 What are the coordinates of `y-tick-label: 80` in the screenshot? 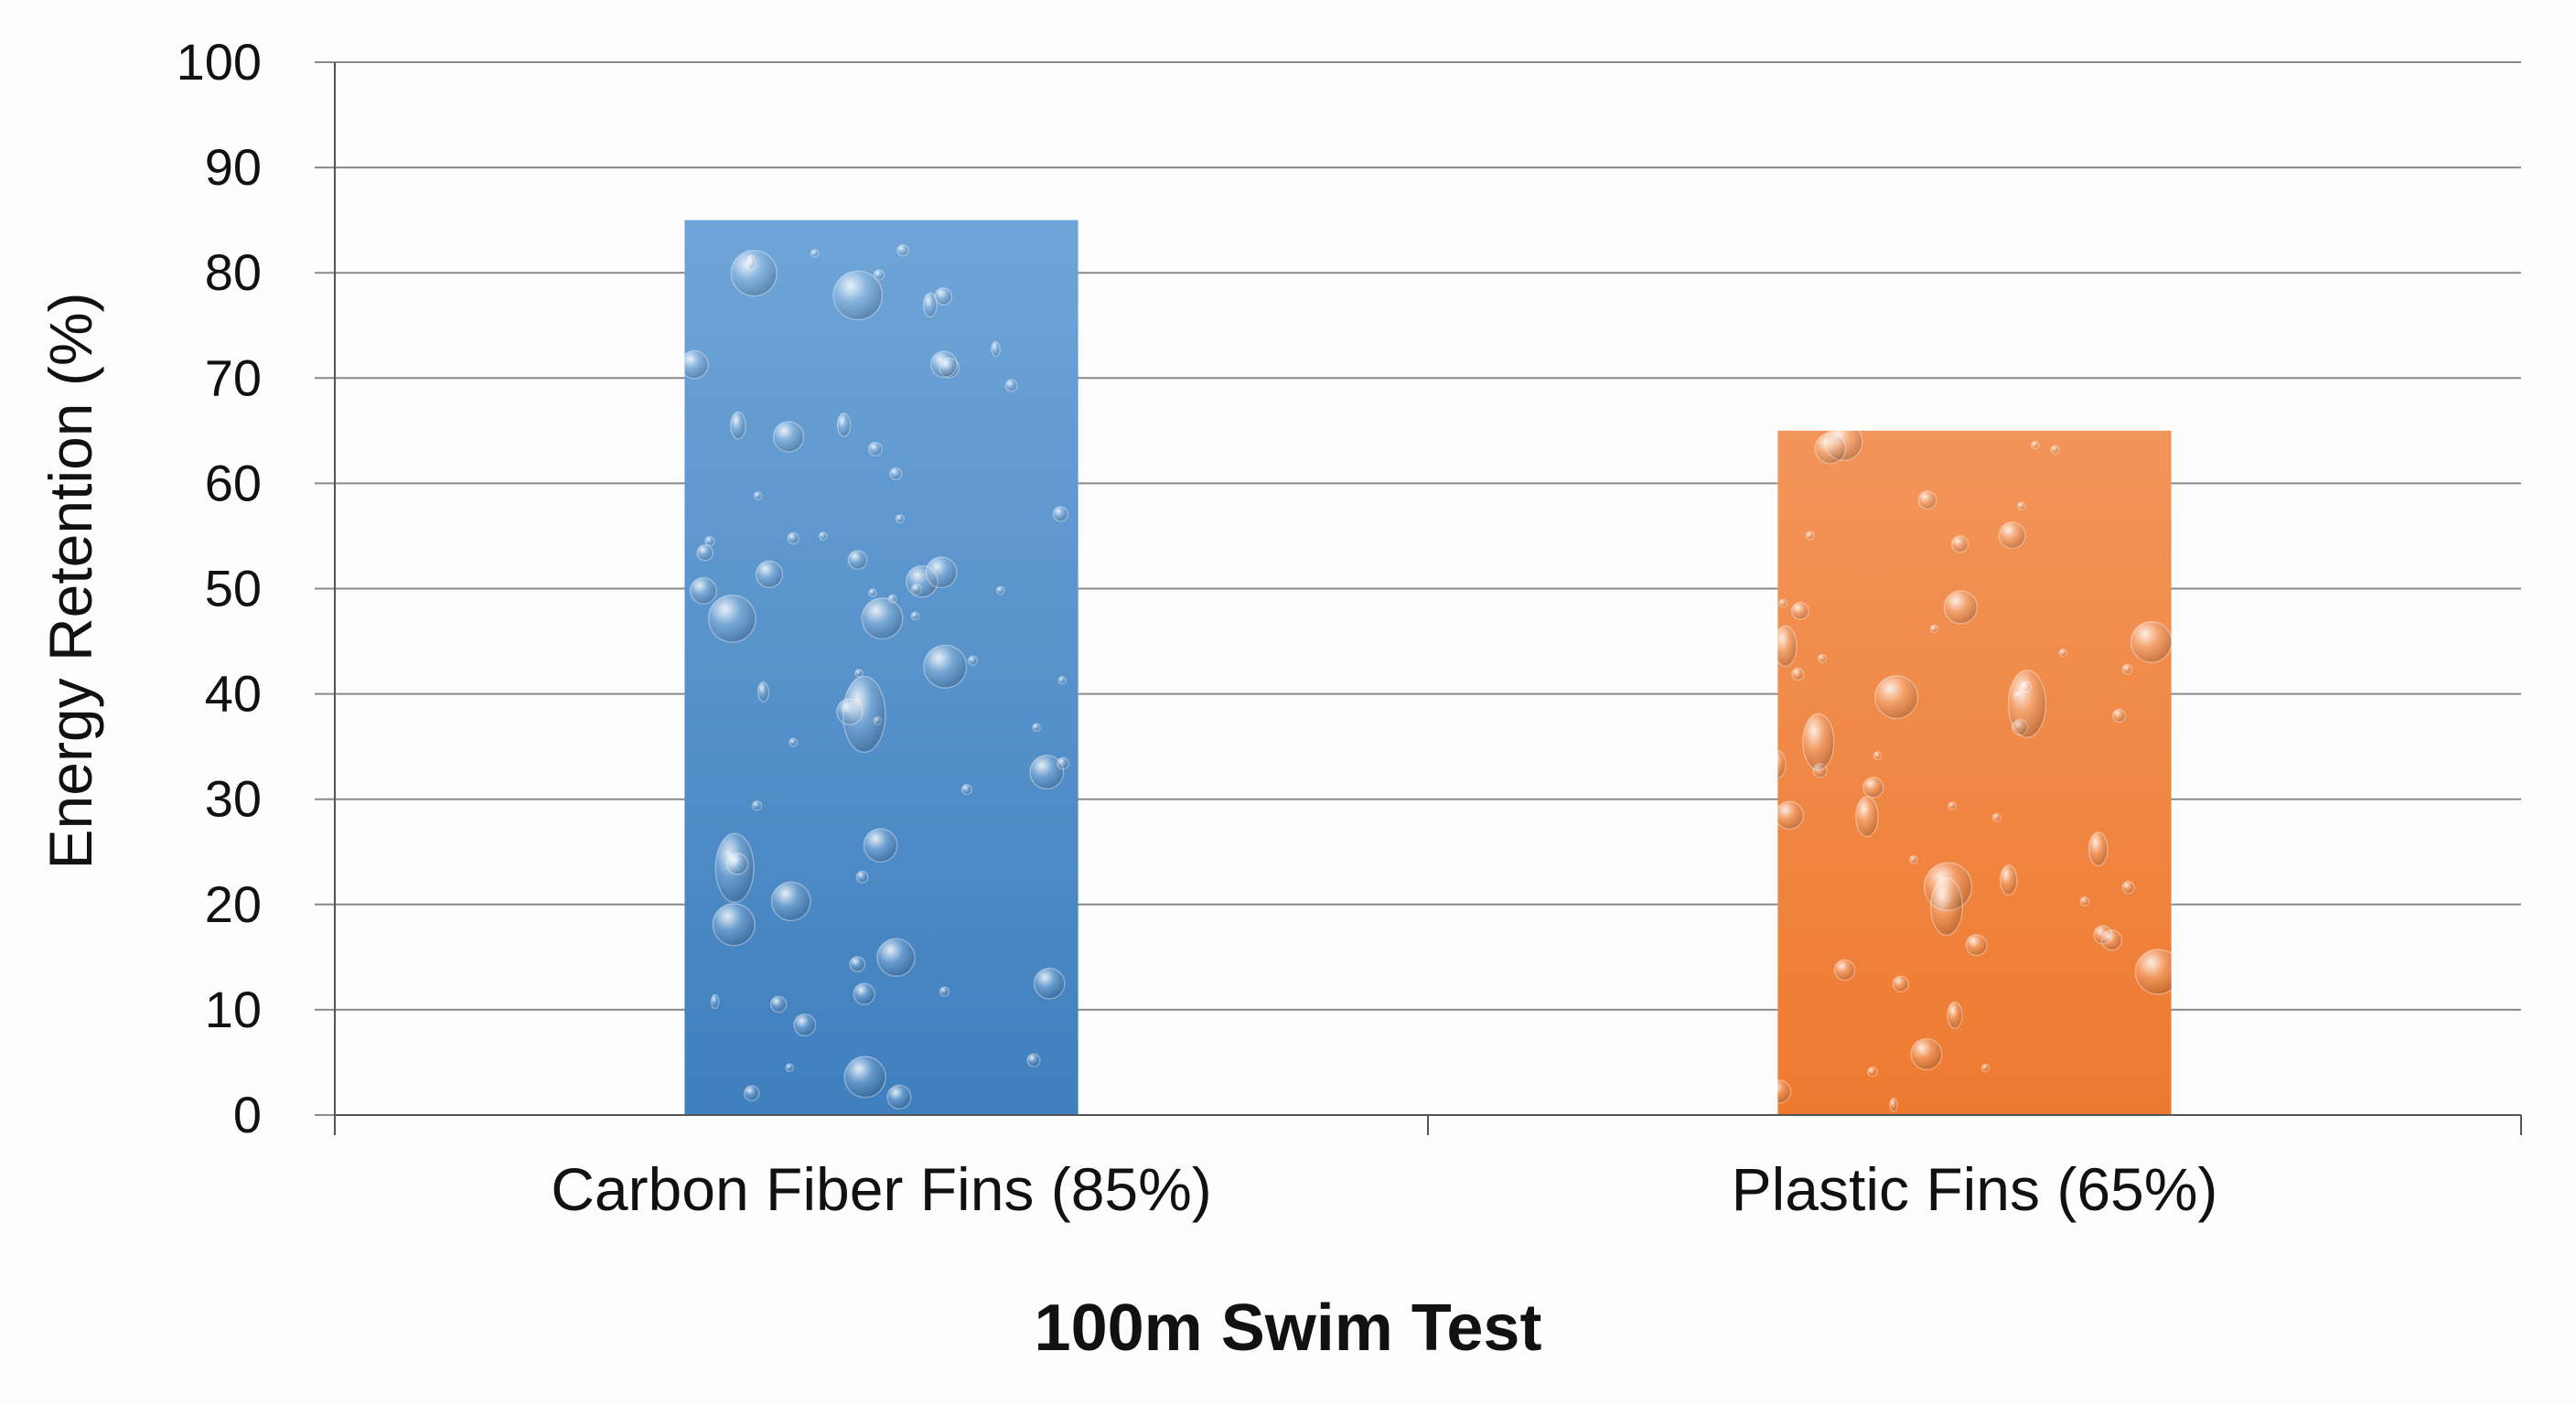 It's located at (234, 272).